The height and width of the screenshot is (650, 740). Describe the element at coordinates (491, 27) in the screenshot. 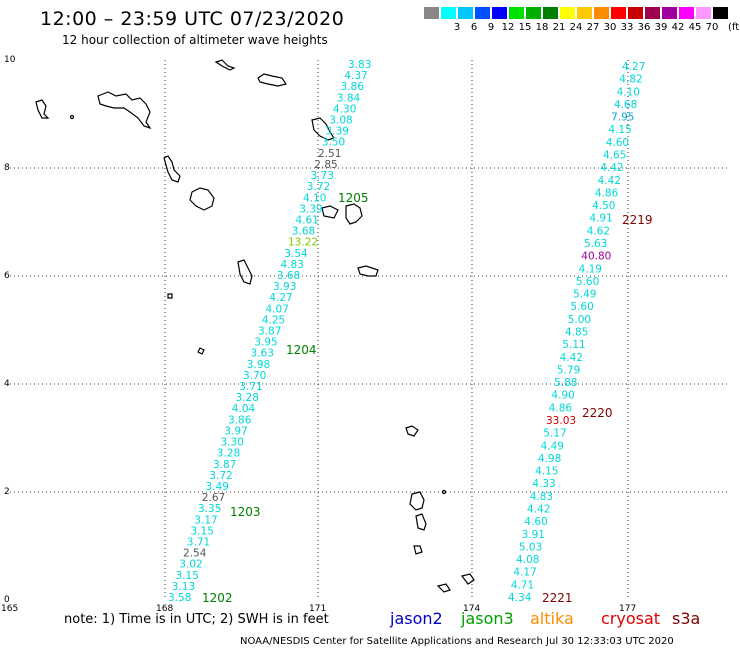

I see `legend-label: 9` at that location.